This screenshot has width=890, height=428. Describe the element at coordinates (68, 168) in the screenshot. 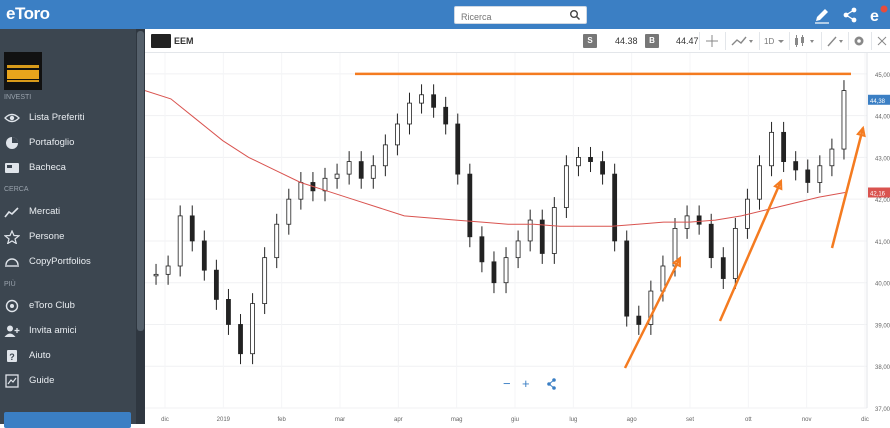

I see `sidebar-item-feed: Bacheca` at that location.